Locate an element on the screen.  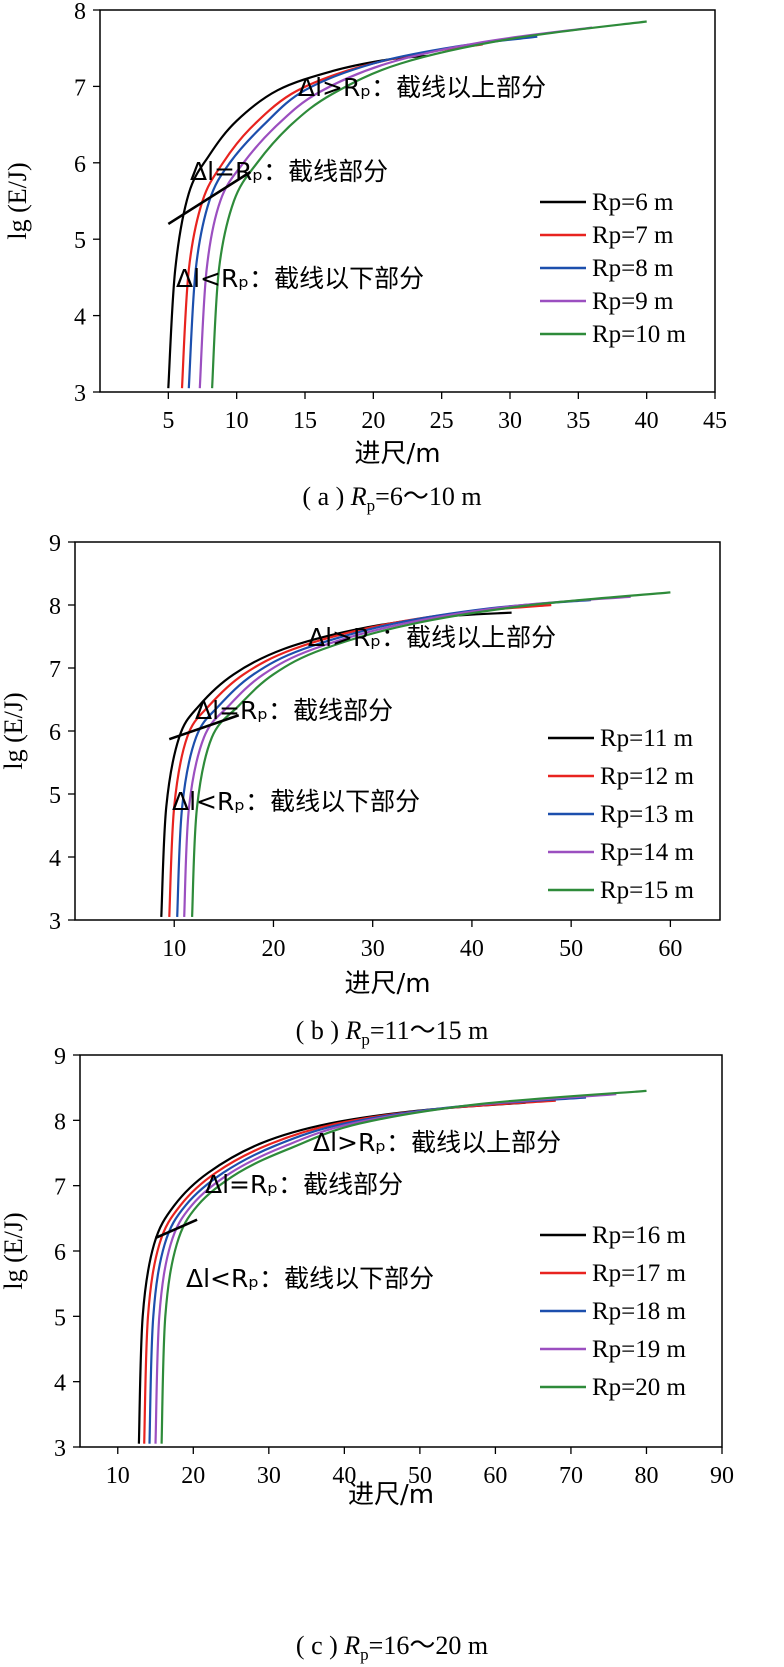
x-tick-label: 5 is located at coordinates (168, 421).